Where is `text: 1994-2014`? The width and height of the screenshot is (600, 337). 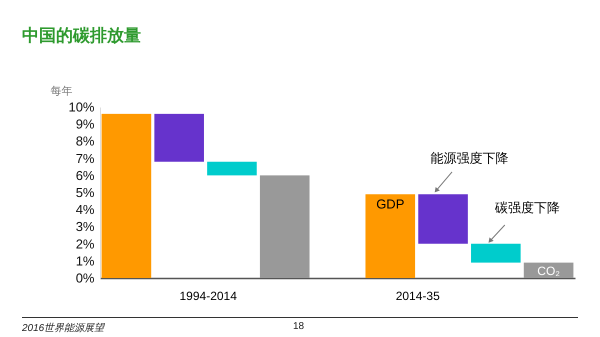
text: 1994-2014 is located at coordinates (209, 295).